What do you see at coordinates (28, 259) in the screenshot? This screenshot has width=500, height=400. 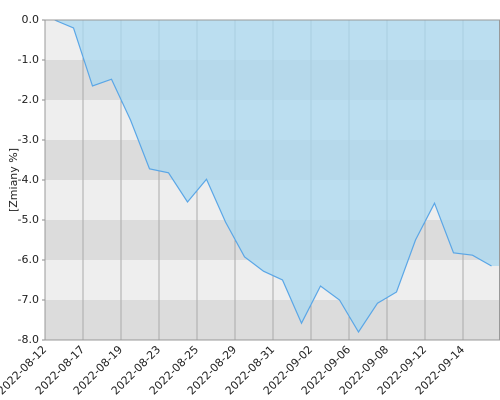 I see `y-tick-label: -6.0` at bounding box center [28, 259].